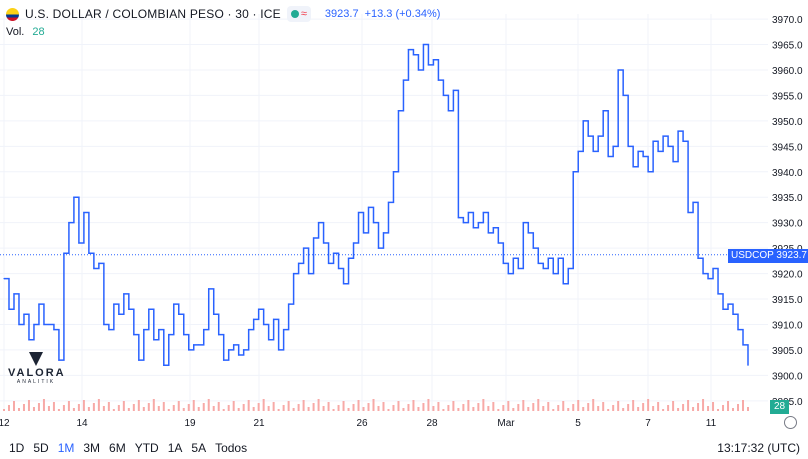  I want to click on y-tick-label: 3915.0, so click(787, 300).